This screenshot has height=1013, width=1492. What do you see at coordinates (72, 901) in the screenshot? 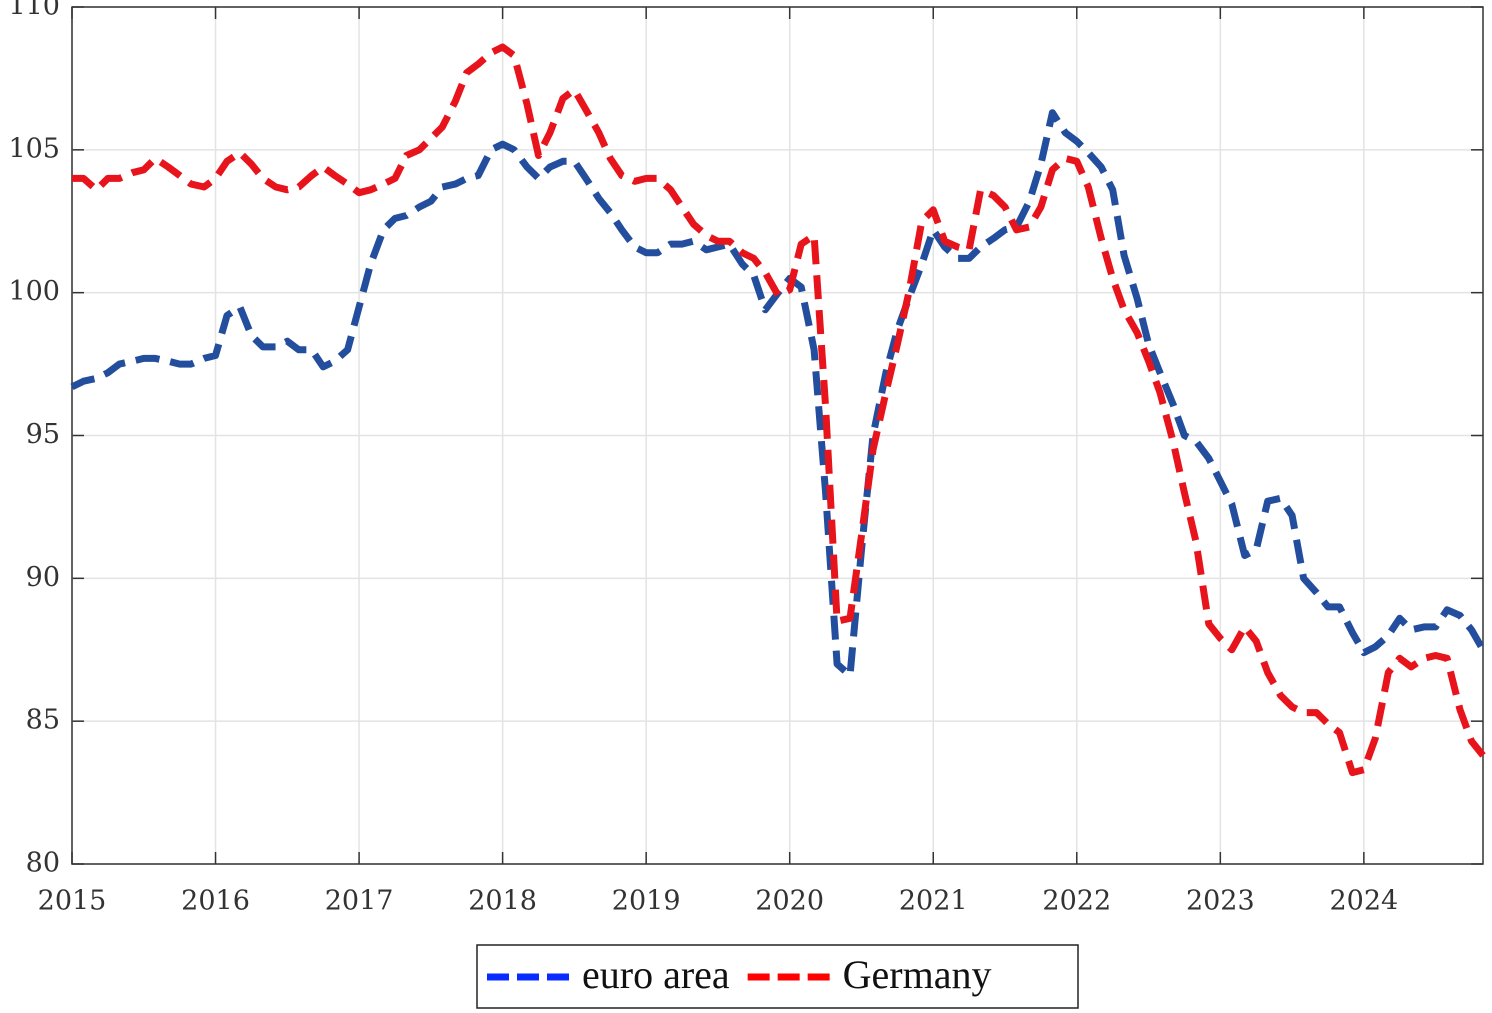
I see `x-tick-label: 2015` at bounding box center [72, 901].